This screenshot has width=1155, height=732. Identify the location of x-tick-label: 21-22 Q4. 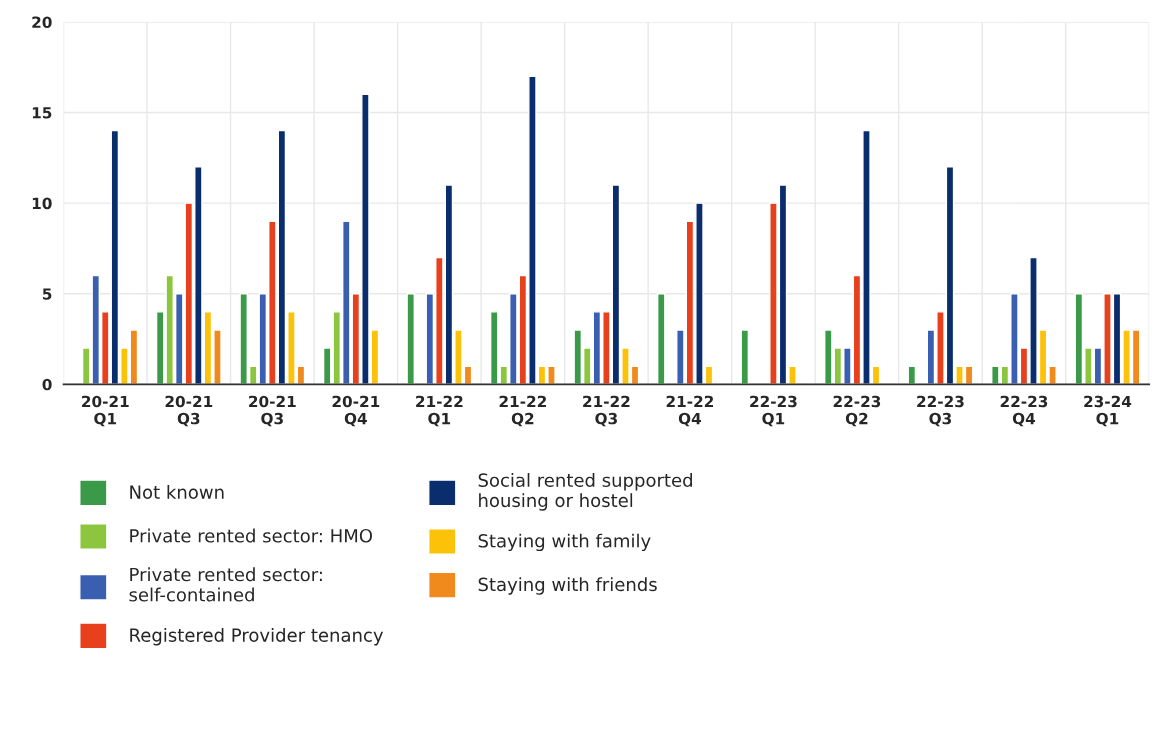
(689, 411).